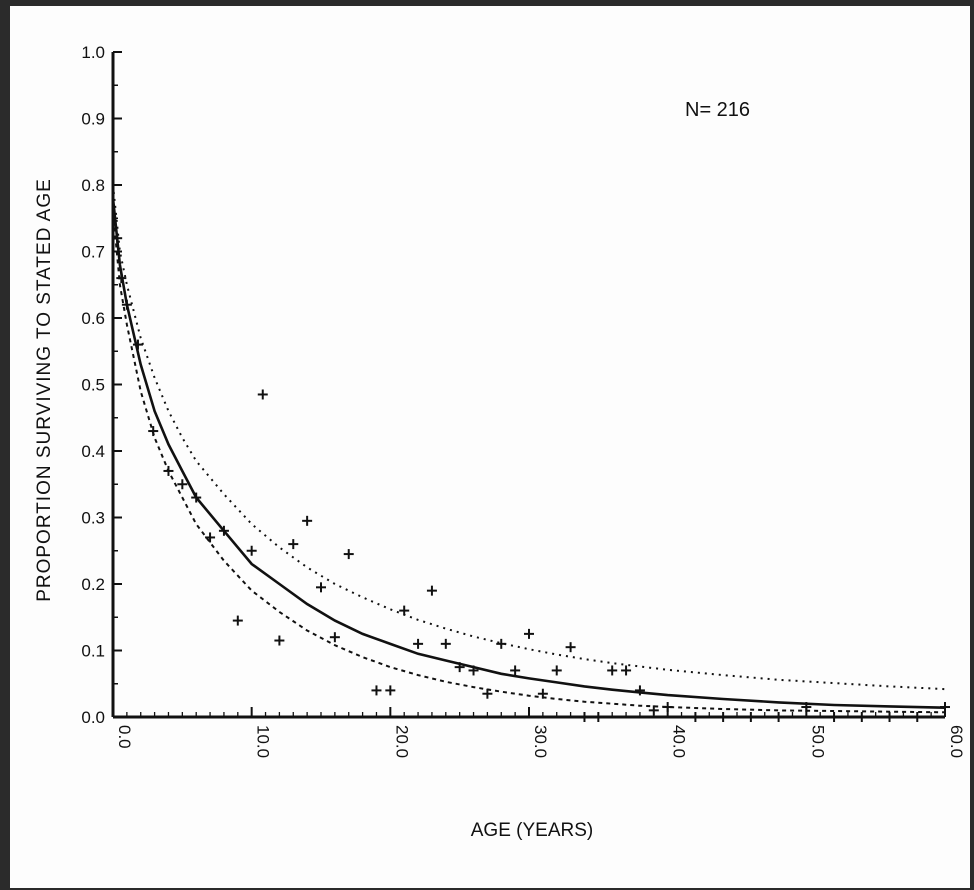 The height and width of the screenshot is (890, 974). What do you see at coordinates (93, 584) in the screenshot?
I see `y-tick-label: 0.2` at bounding box center [93, 584].